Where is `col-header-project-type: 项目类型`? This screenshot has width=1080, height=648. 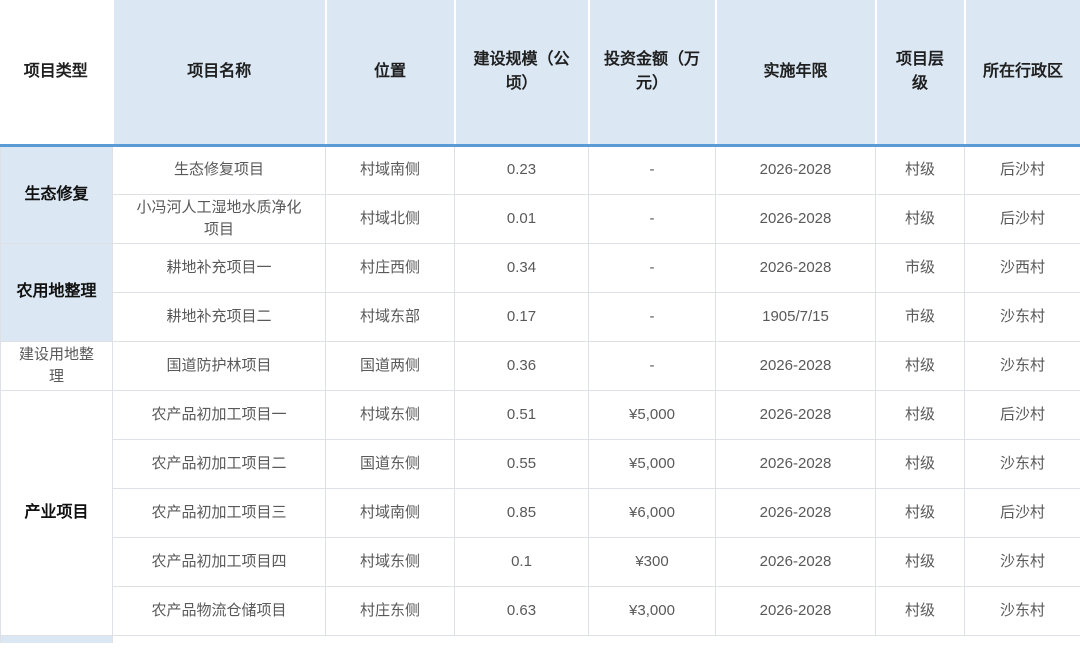
col-header-project-type: 项目类型 is located at coordinates (57, 73).